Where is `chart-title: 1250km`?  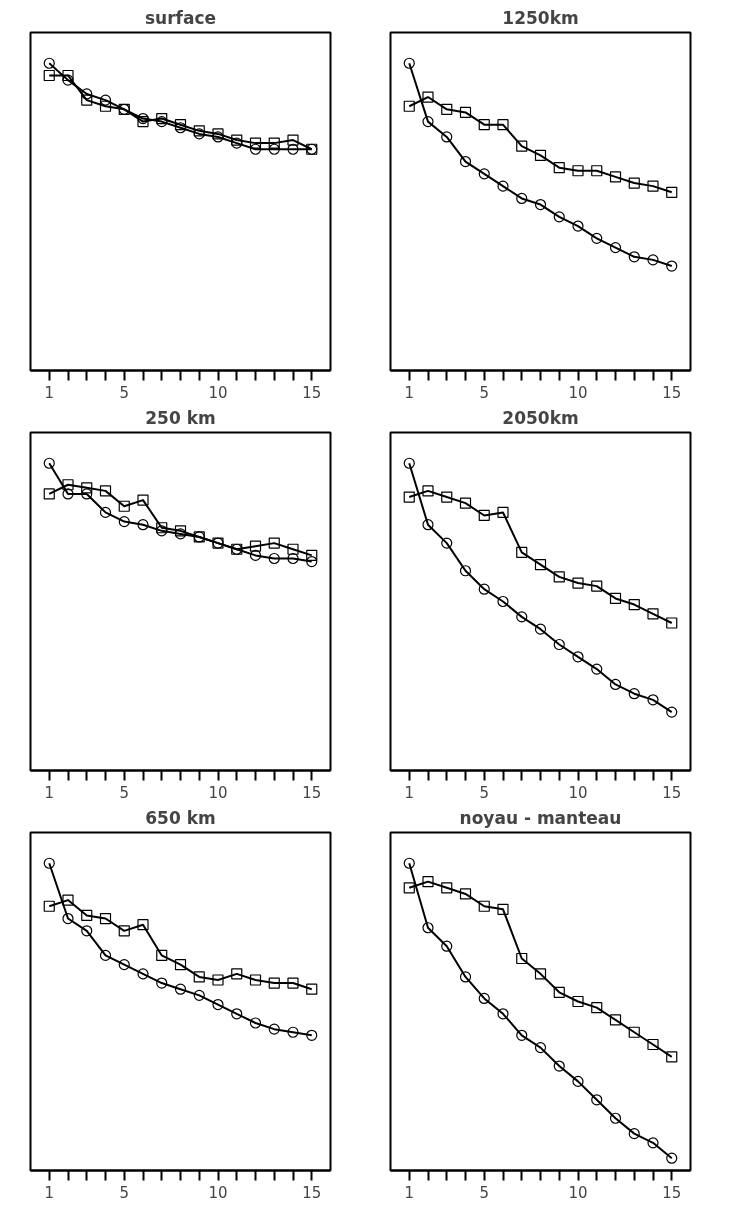
chart-title: 1250km is located at coordinates (540, 17).